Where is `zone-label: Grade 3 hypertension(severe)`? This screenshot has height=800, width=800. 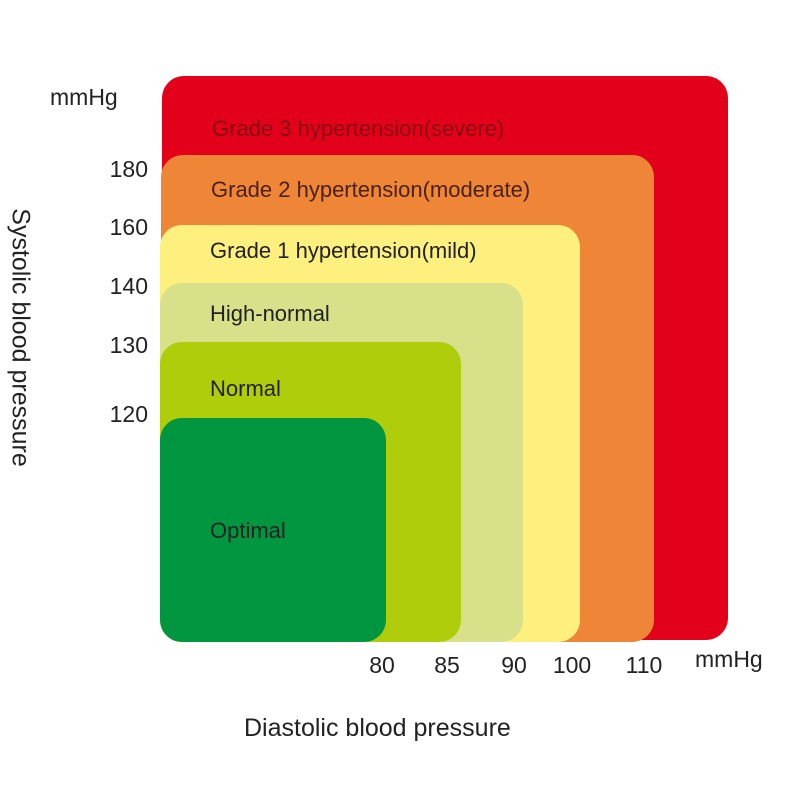 zone-label: Grade 3 hypertension(severe) is located at coordinates (358, 128).